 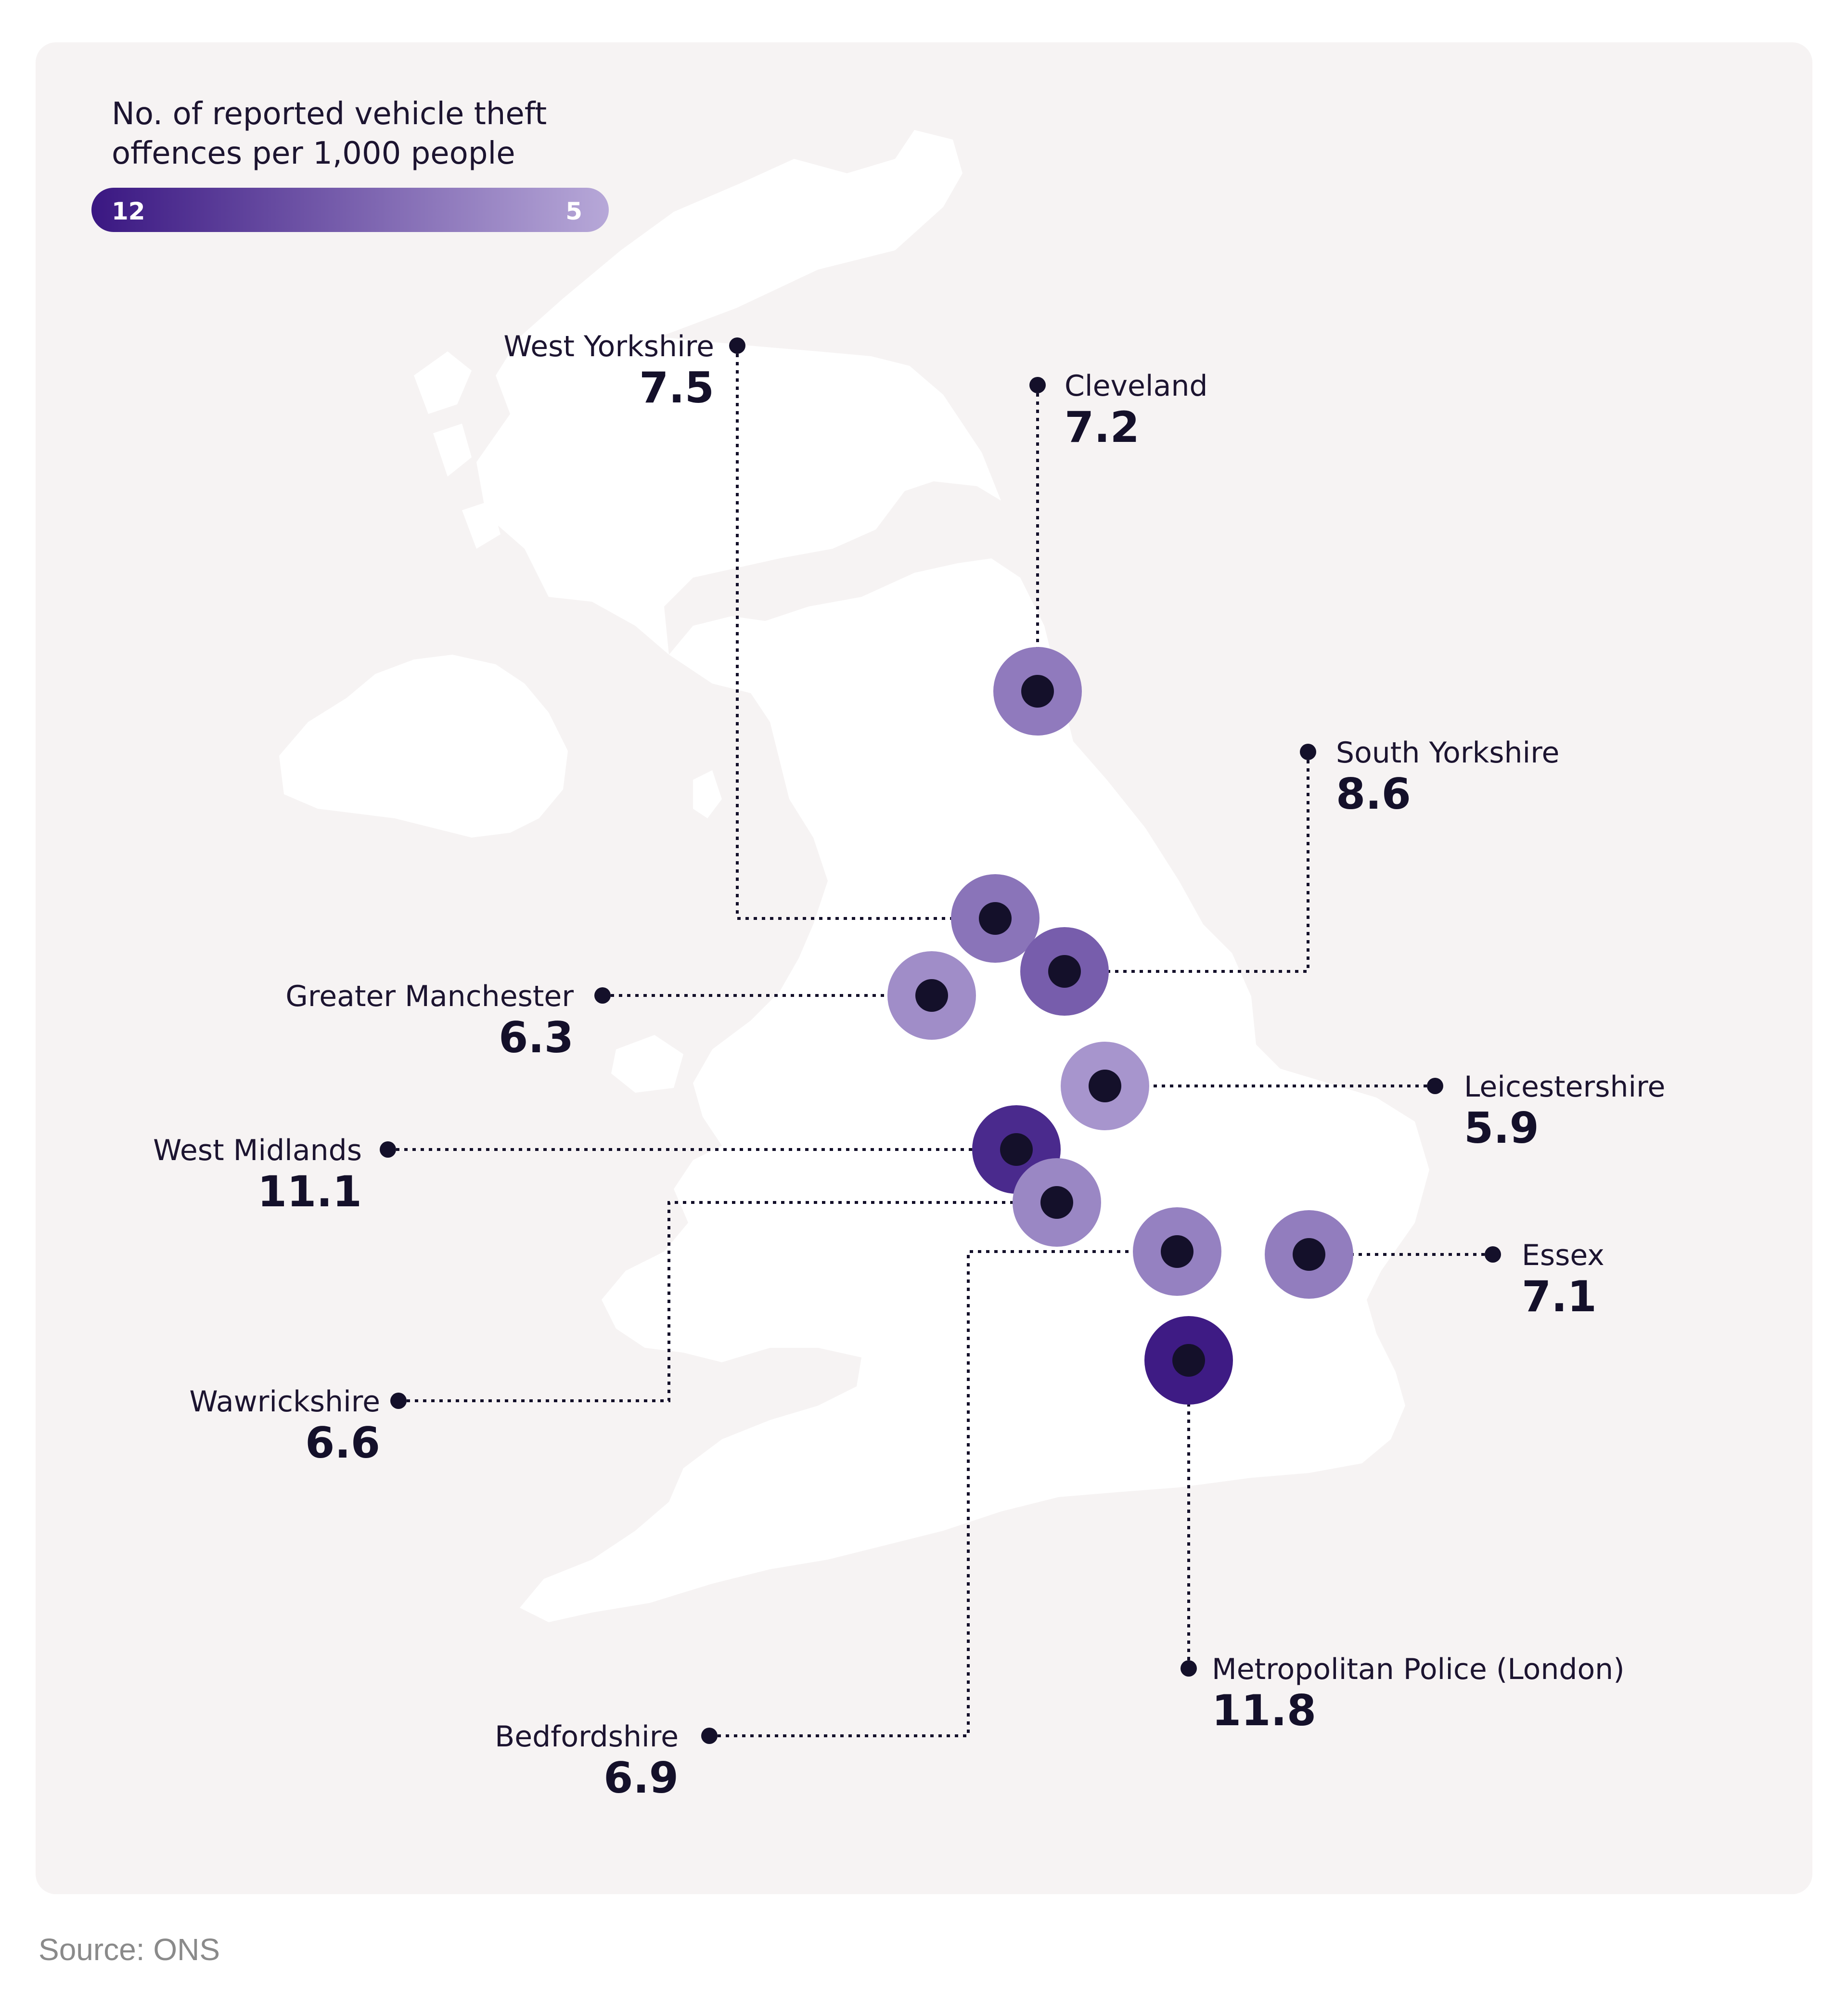 I want to click on marker-center-essex, so click(x=1309, y=1255).